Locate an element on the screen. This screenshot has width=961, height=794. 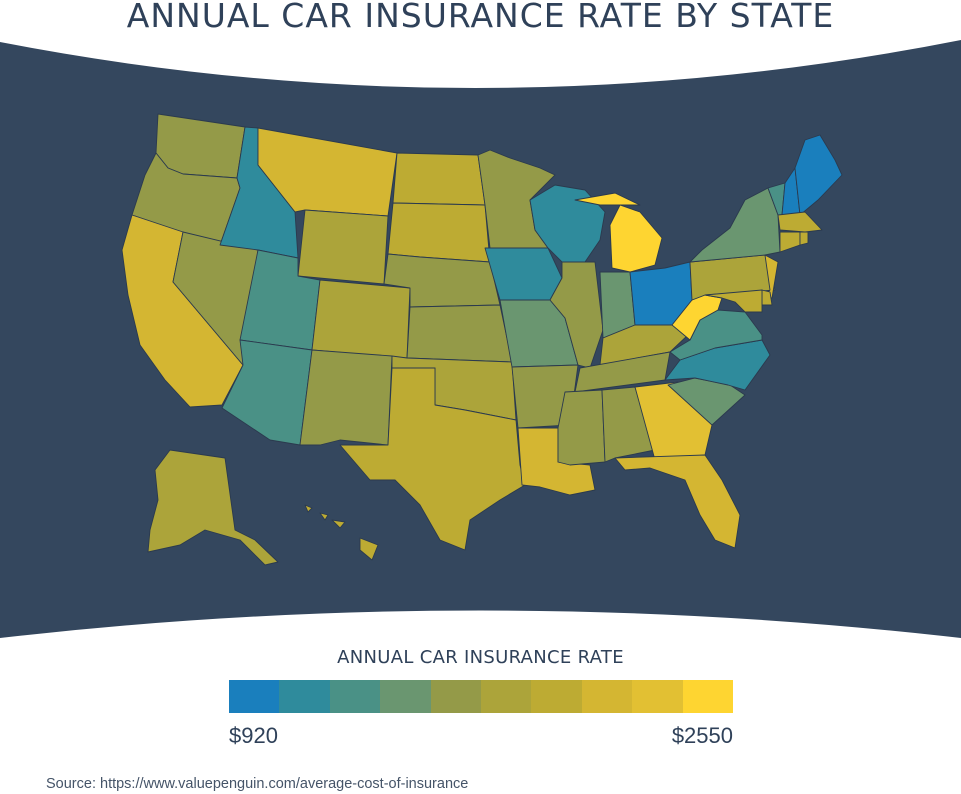
state-HI is located at coordinates (341, 532).